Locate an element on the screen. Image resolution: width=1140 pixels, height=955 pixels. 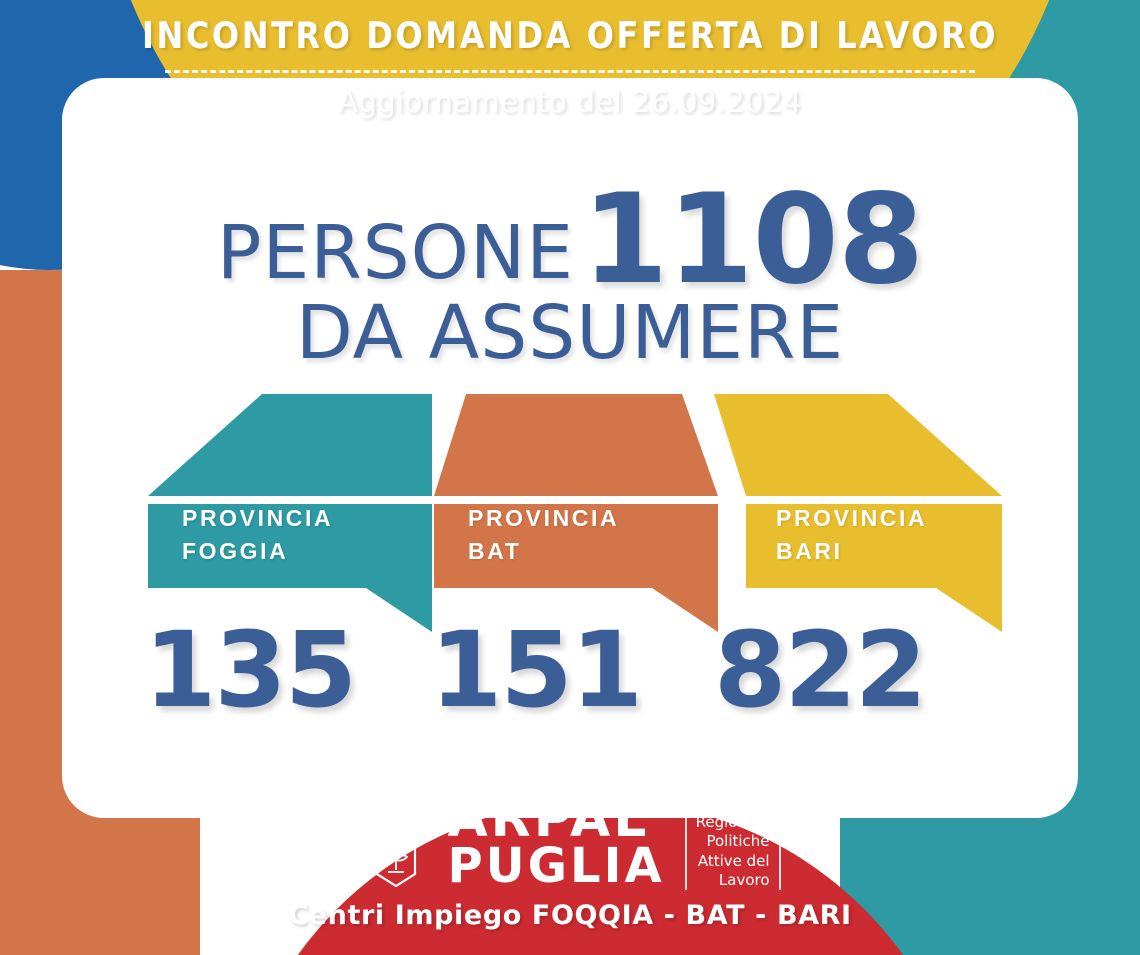
province-count-bari: 822 is located at coordinates (820, 670).